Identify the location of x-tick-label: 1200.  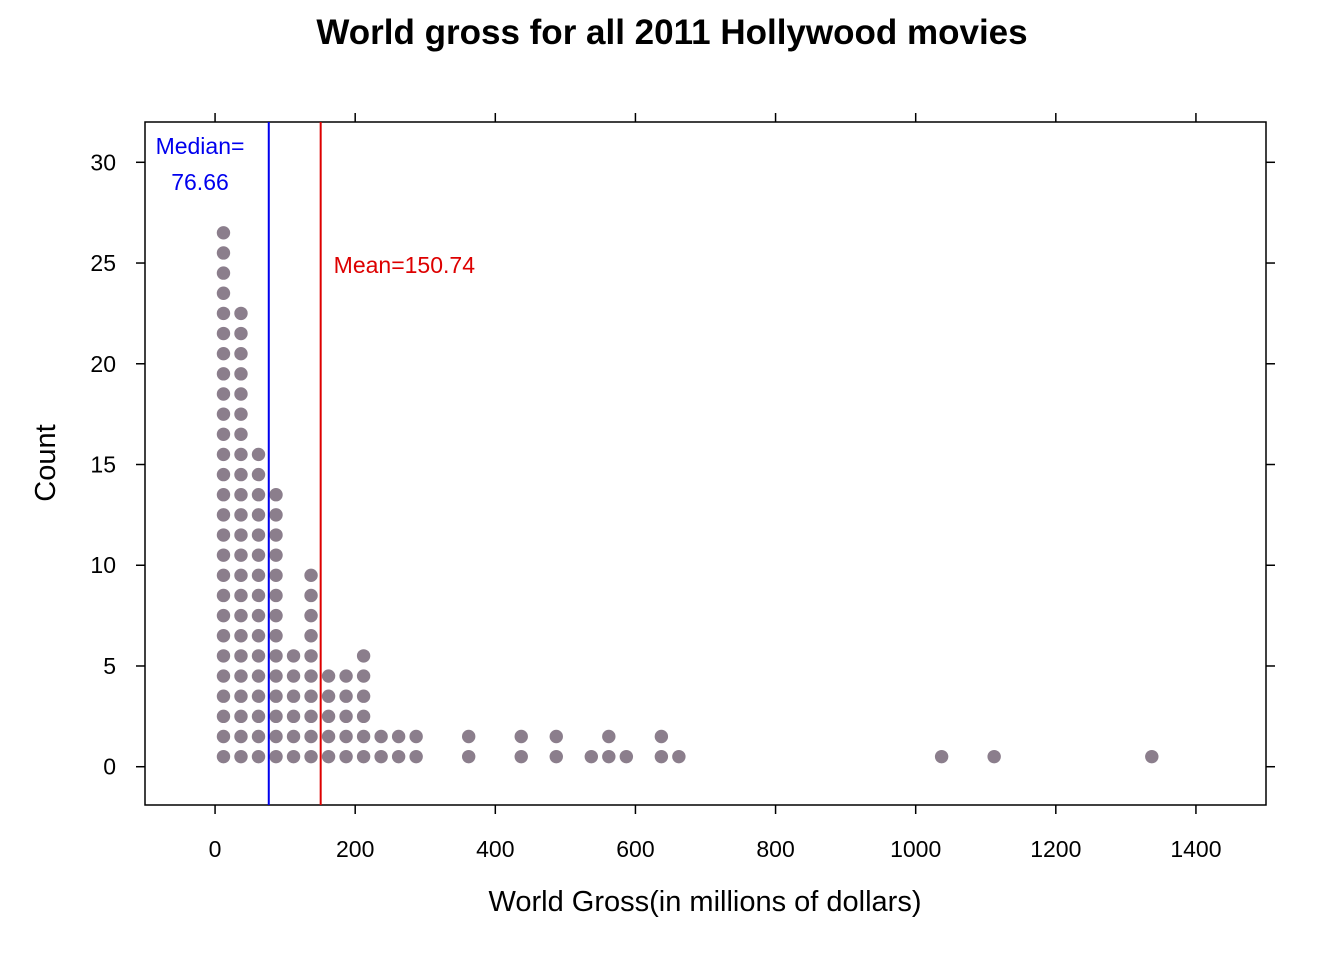
(1055, 849).